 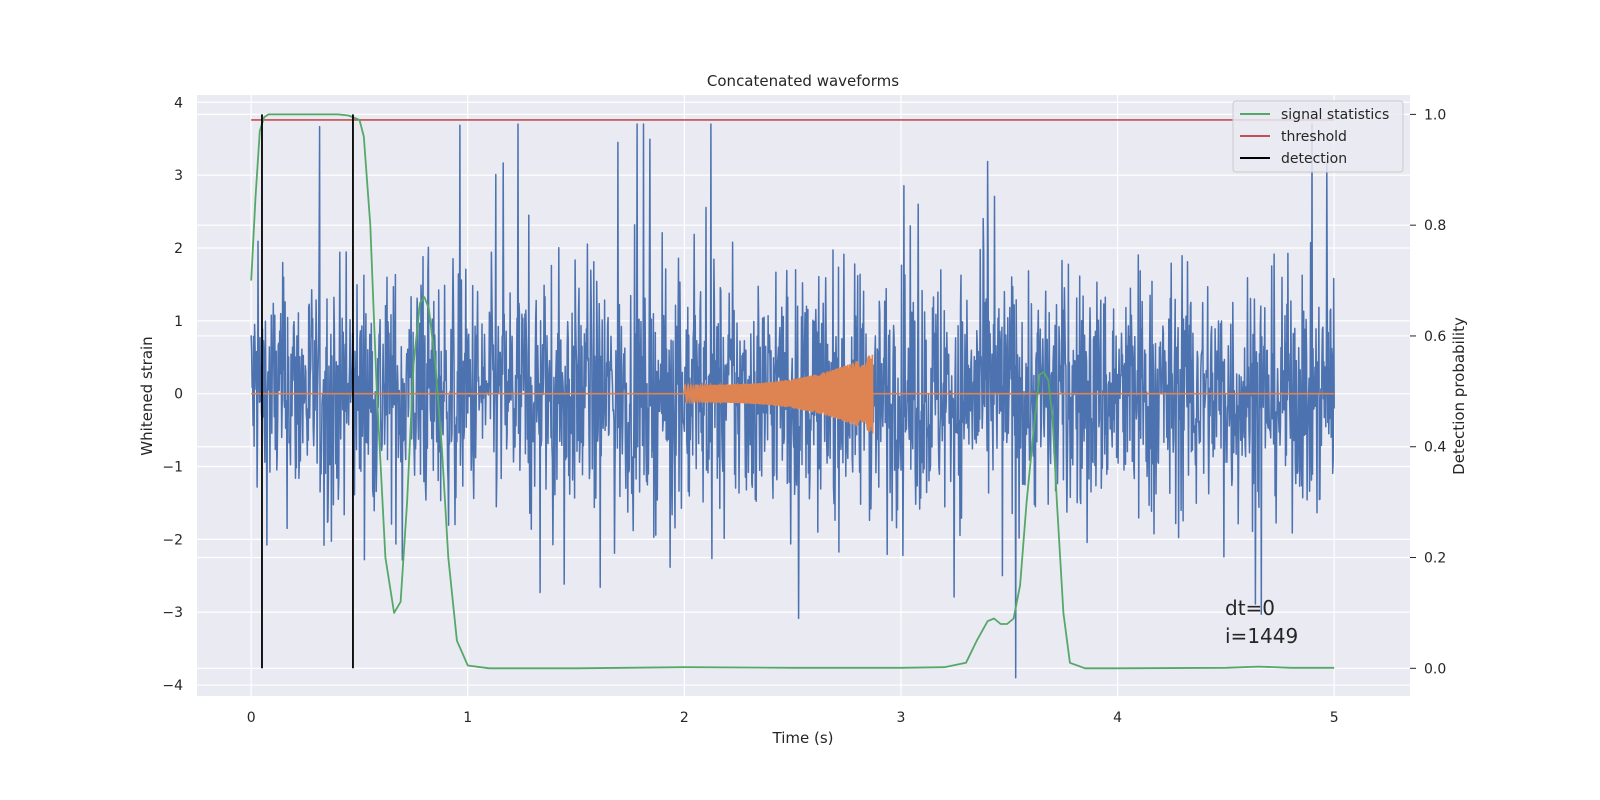 What do you see at coordinates (803, 738) in the screenshot?
I see `x-axis-label: Time (s)` at bounding box center [803, 738].